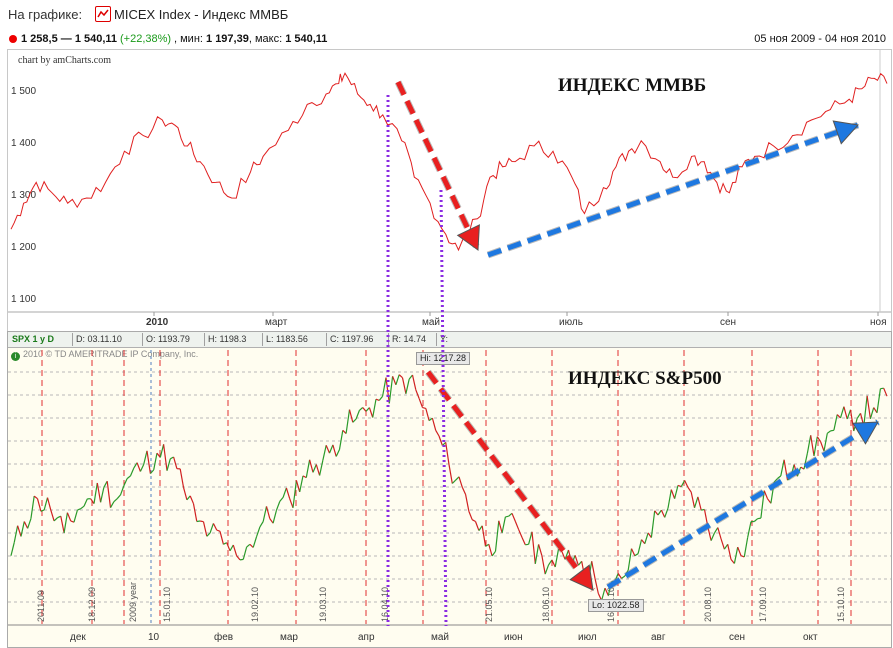 The width and height of the screenshot is (893, 648). I want to click on change-percent: (+22,38%), so click(146, 39).